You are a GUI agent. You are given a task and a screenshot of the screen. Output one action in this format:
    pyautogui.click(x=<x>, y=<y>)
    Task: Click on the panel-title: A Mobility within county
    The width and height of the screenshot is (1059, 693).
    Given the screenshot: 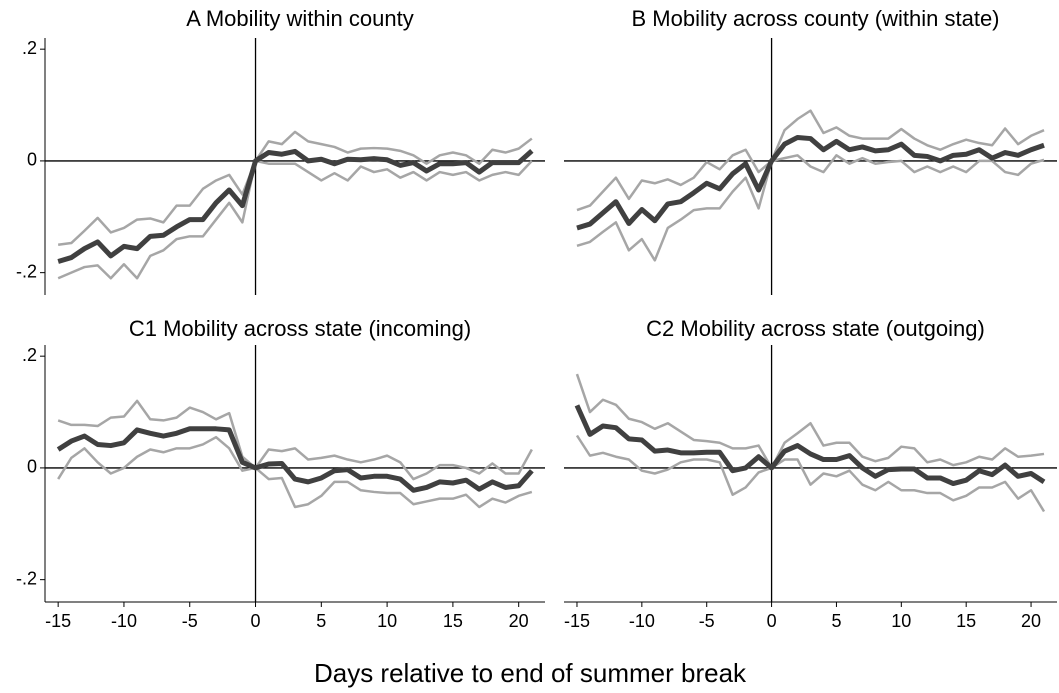 What is the action you would take?
    pyautogui.click(x=299, y=18)
    